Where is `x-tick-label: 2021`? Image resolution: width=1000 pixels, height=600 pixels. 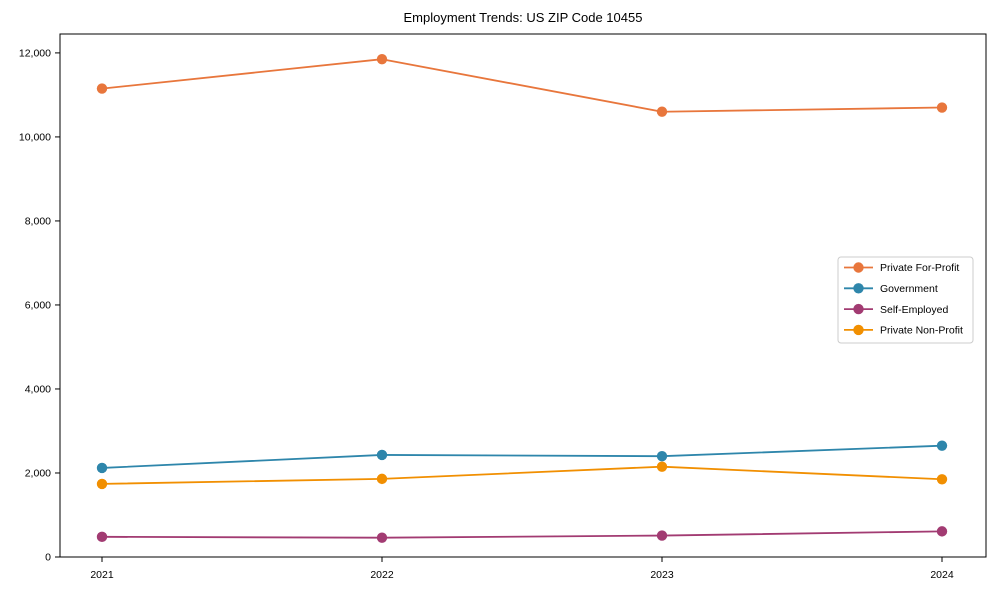
x-tick-label: 2021 is located at coordinates (102, 575).